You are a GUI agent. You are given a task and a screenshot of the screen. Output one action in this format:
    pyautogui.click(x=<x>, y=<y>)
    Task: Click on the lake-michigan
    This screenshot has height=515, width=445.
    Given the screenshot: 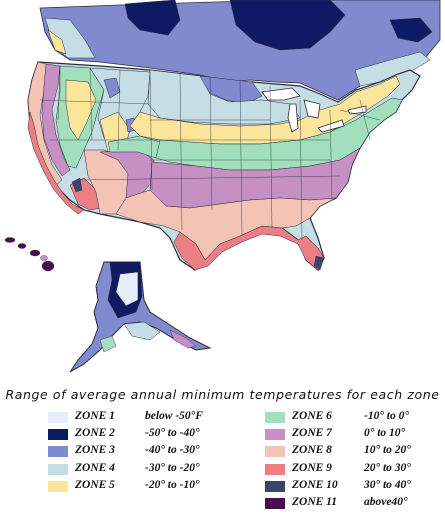 What is the action you would take?
    pyautogui.click(x=293, y=118)
    